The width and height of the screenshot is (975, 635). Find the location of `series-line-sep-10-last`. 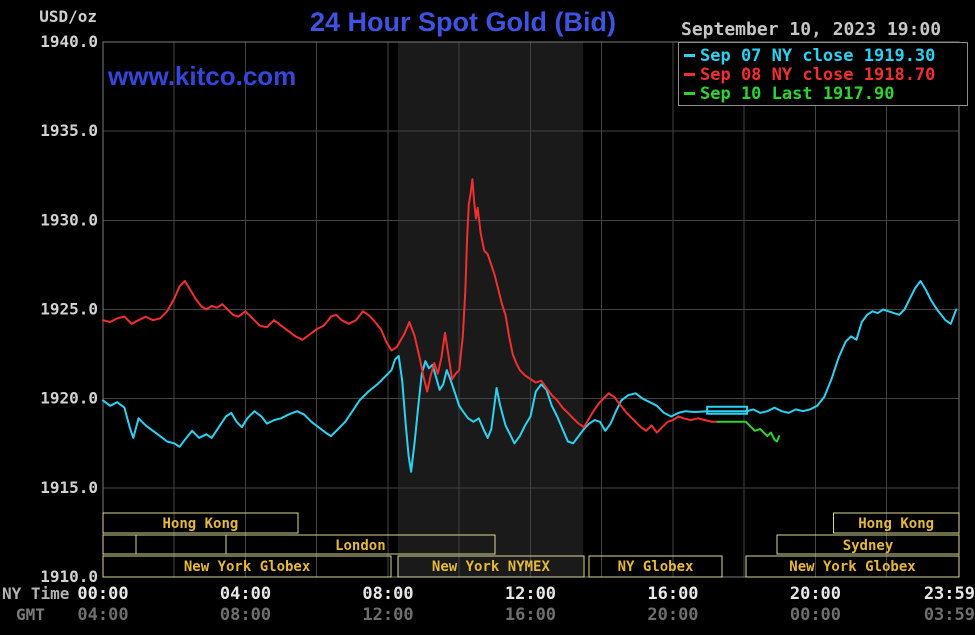

series-line-sep-10-last is located at coordinates (748, 431).